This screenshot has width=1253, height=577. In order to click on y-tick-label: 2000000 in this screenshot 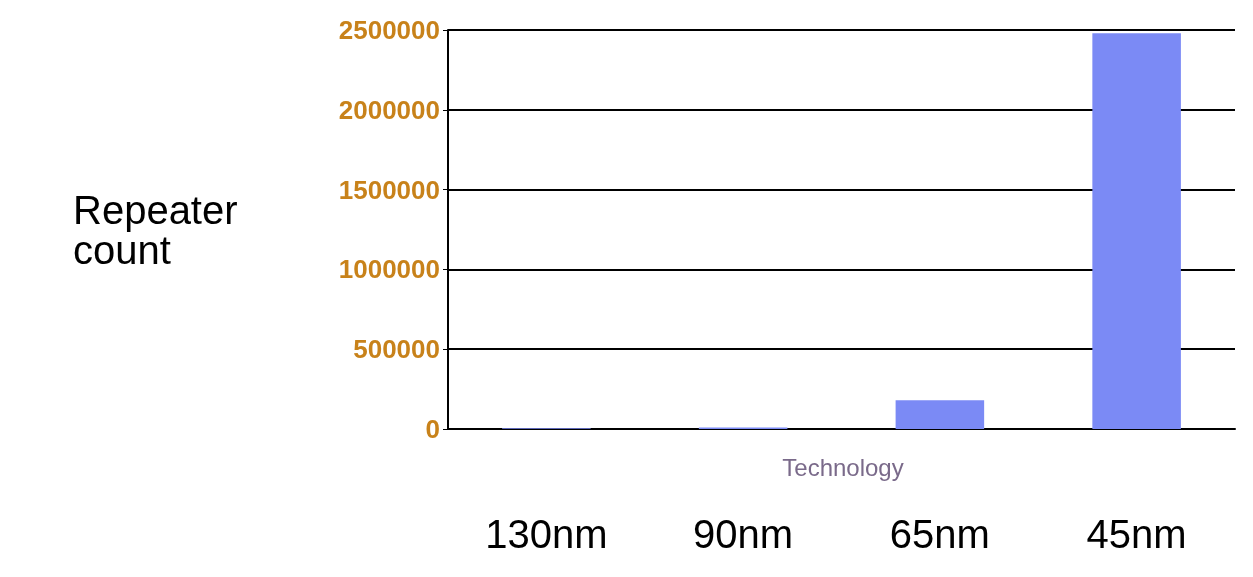, I will do `click(389, 109)`.